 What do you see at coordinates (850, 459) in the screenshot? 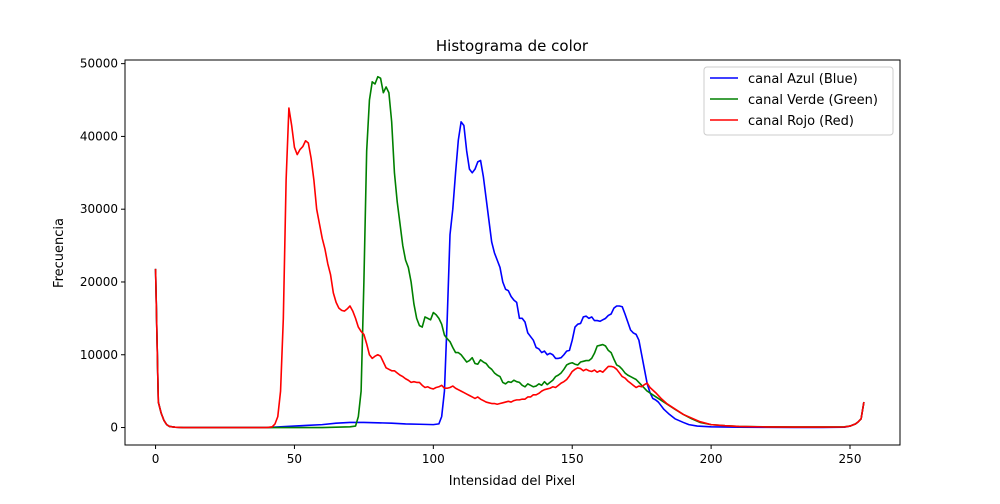
I see `x-tick-label-5: 250` at bounding box center [850, 459].